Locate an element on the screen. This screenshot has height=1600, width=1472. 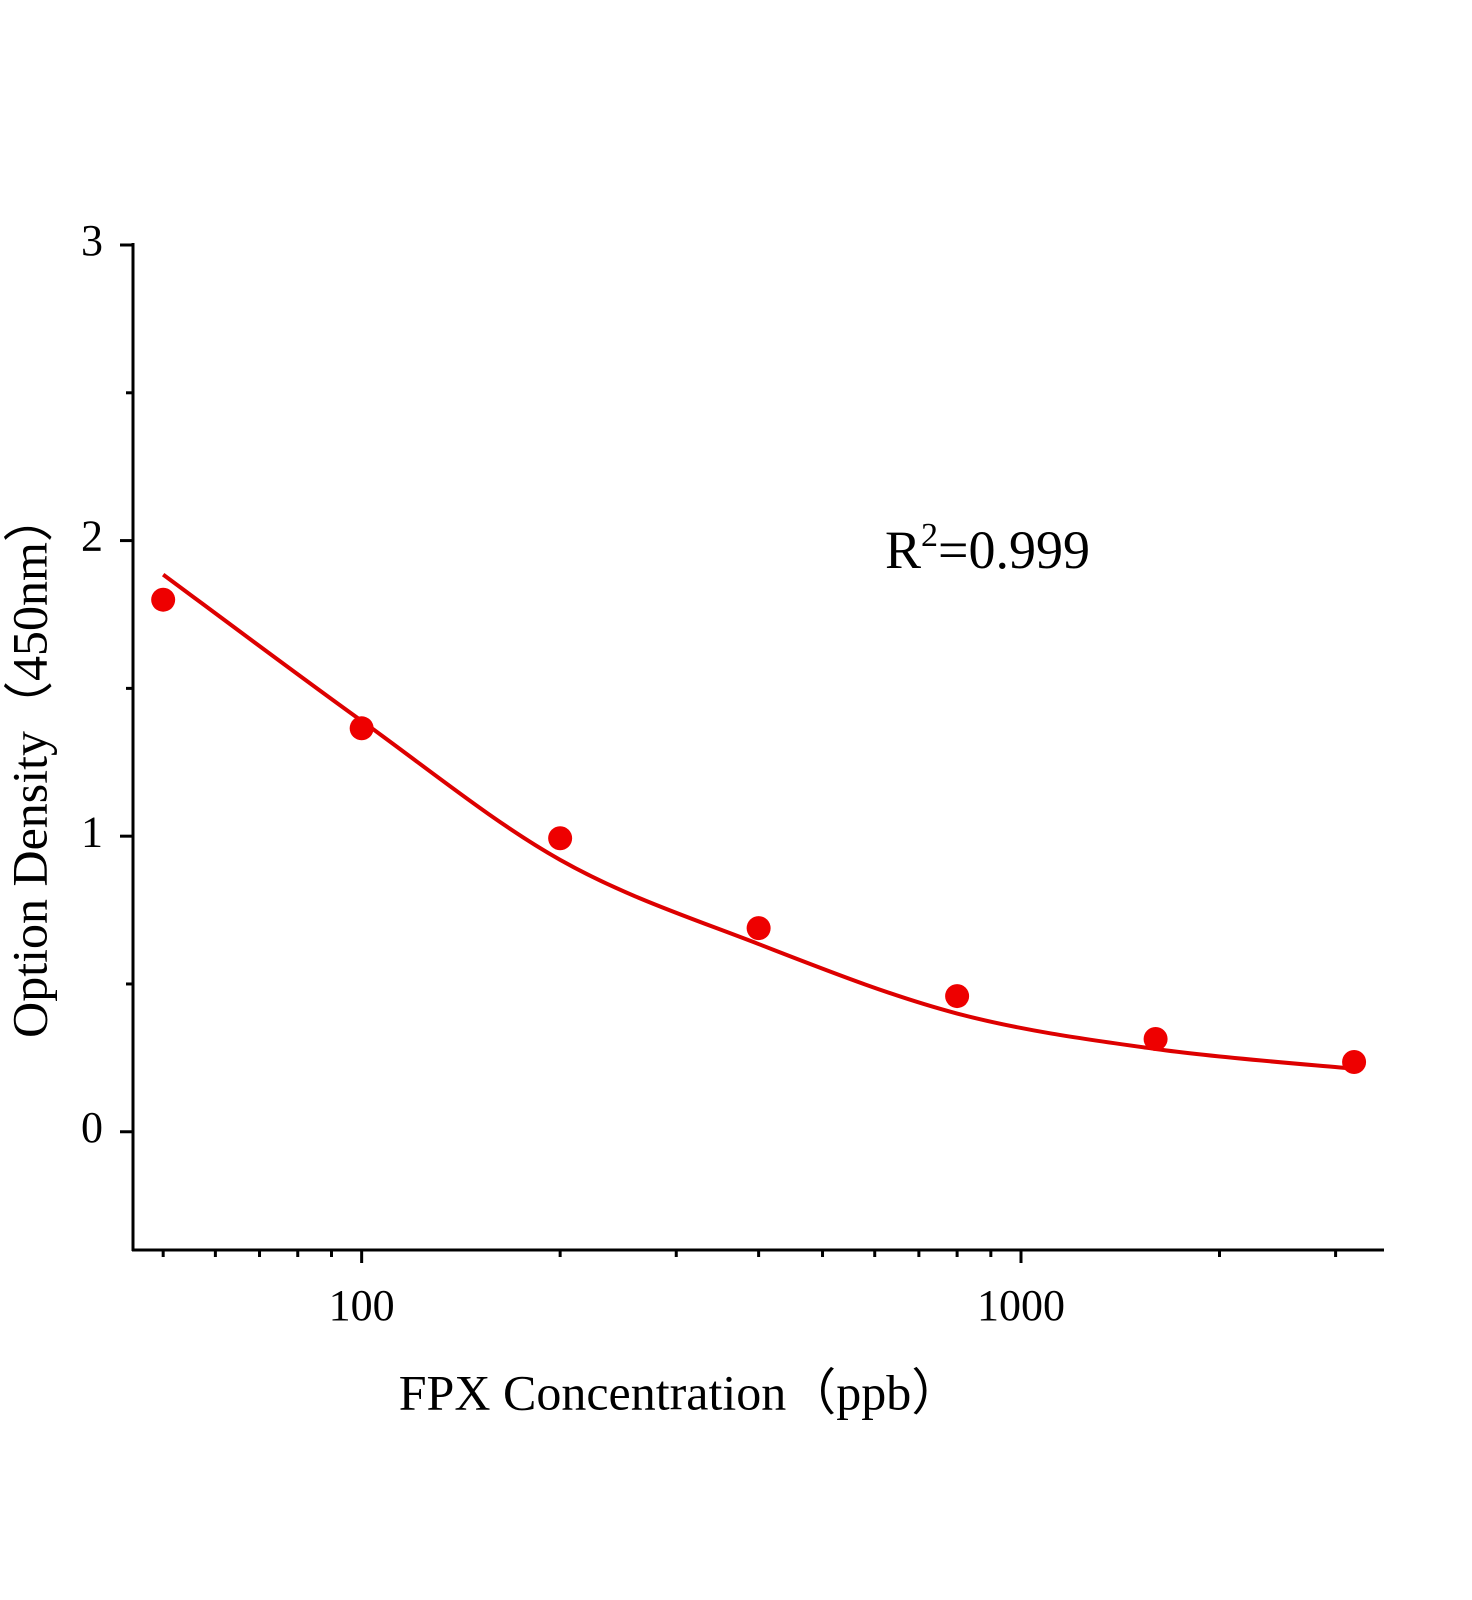
y-tick-label: 1 is located at coordinates (92, 831).